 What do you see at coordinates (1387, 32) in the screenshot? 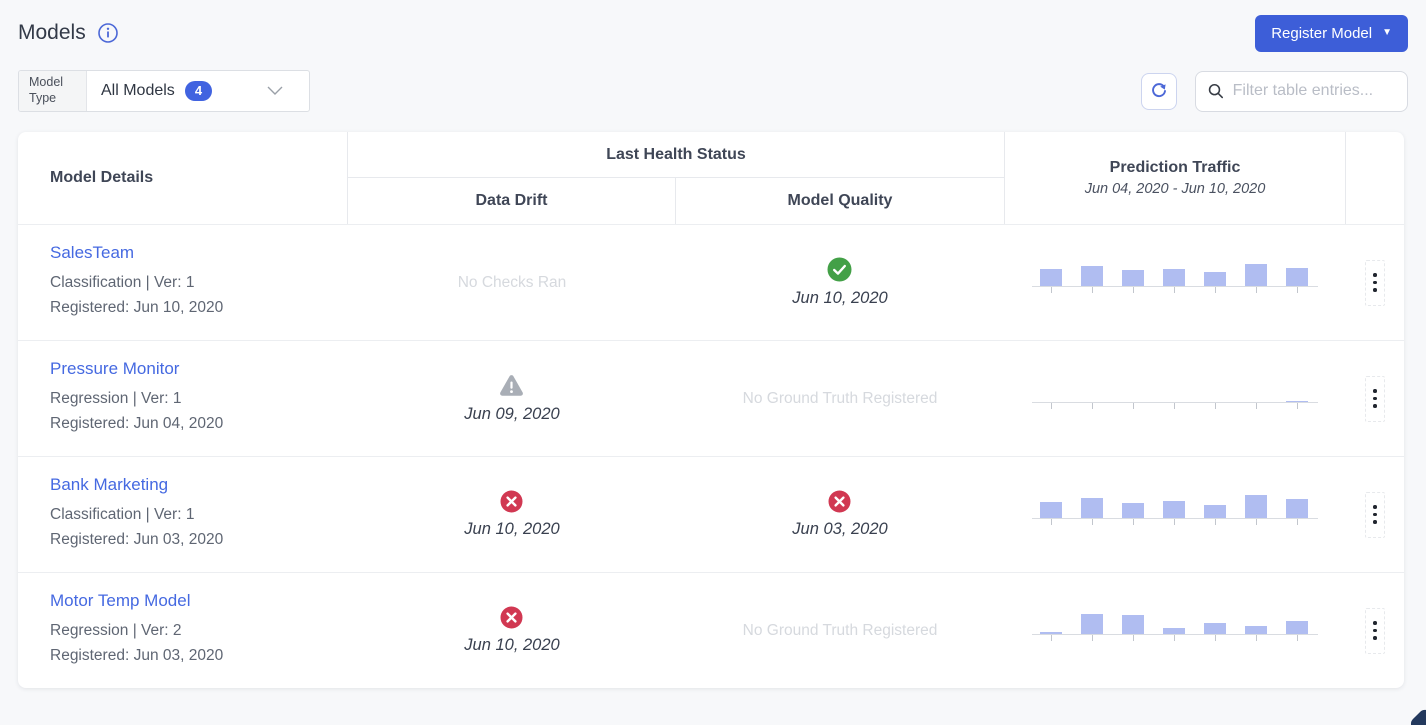
I see `caret-down-icon: ▼` at bounding box center [1387, 32].